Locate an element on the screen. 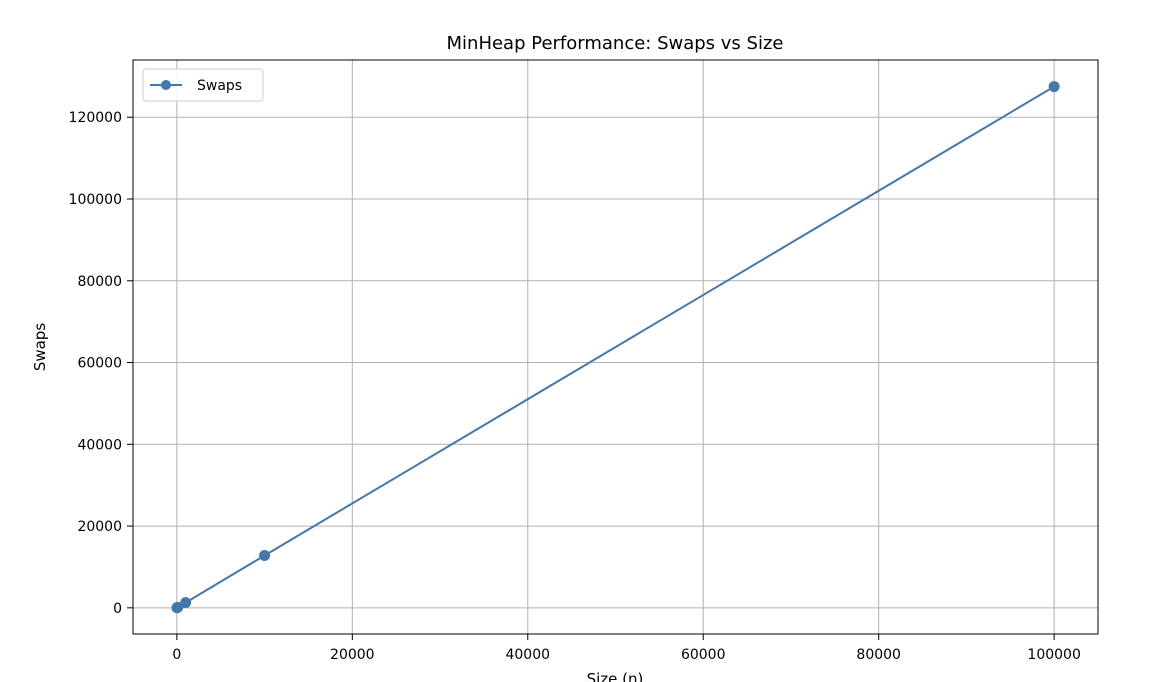  y-tick-label: 100000 is located at coordinates (95, 200).